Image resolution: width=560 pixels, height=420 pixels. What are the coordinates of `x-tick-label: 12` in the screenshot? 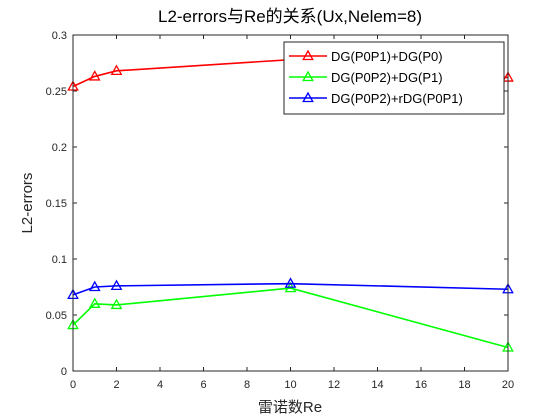 It's located at (334, 385).